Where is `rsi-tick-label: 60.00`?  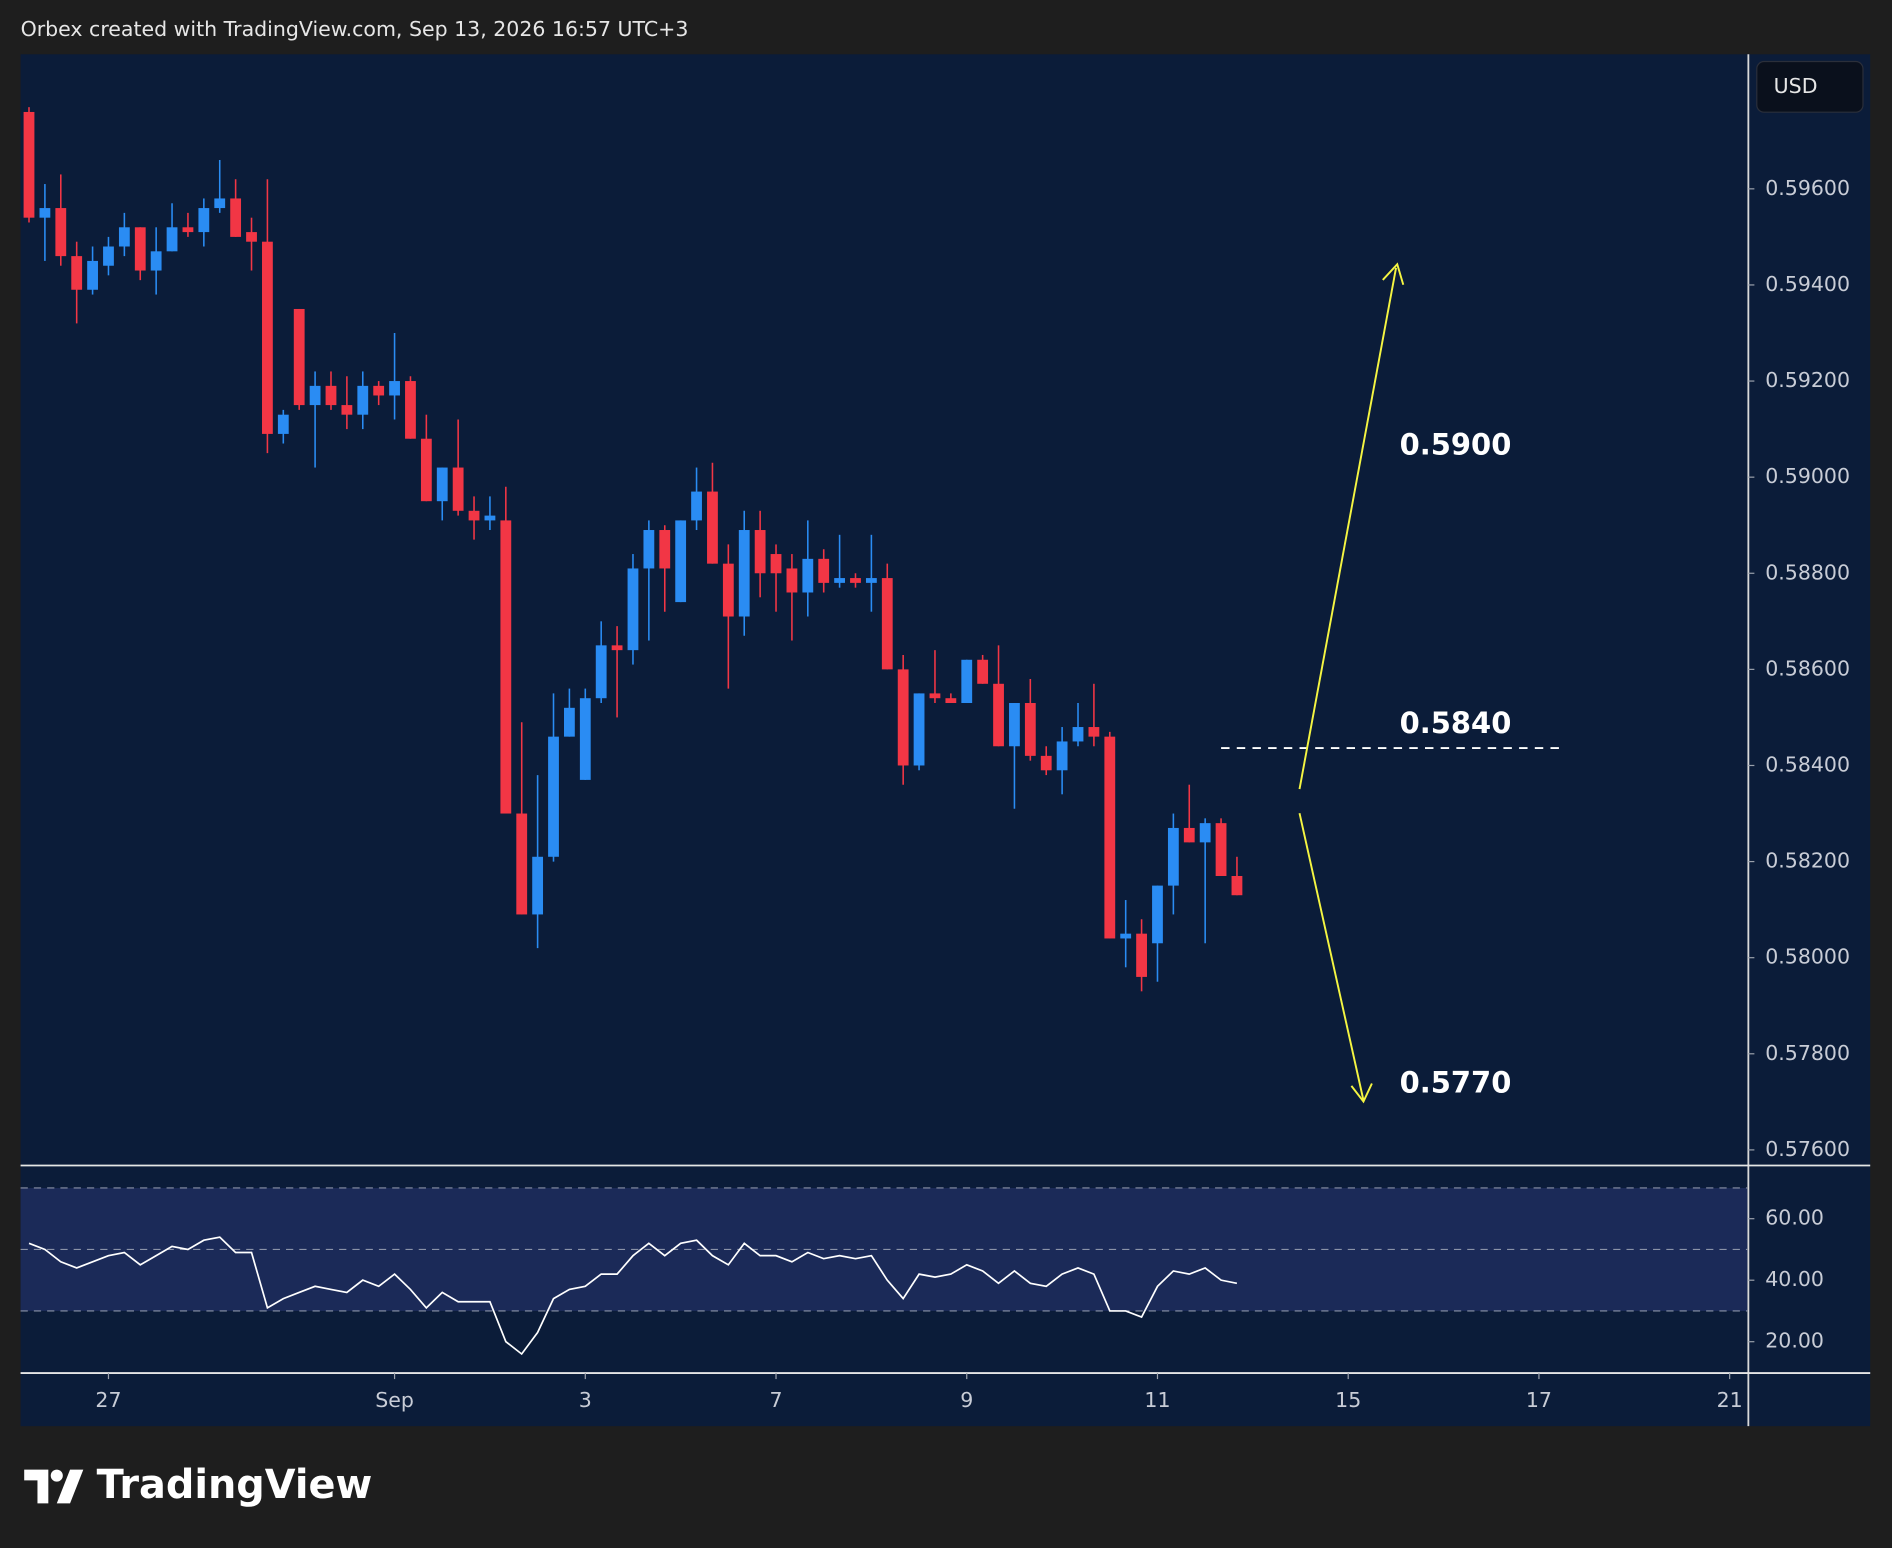 rsi-tick-label: 60.00 is located at coordinates (1794, 1218).